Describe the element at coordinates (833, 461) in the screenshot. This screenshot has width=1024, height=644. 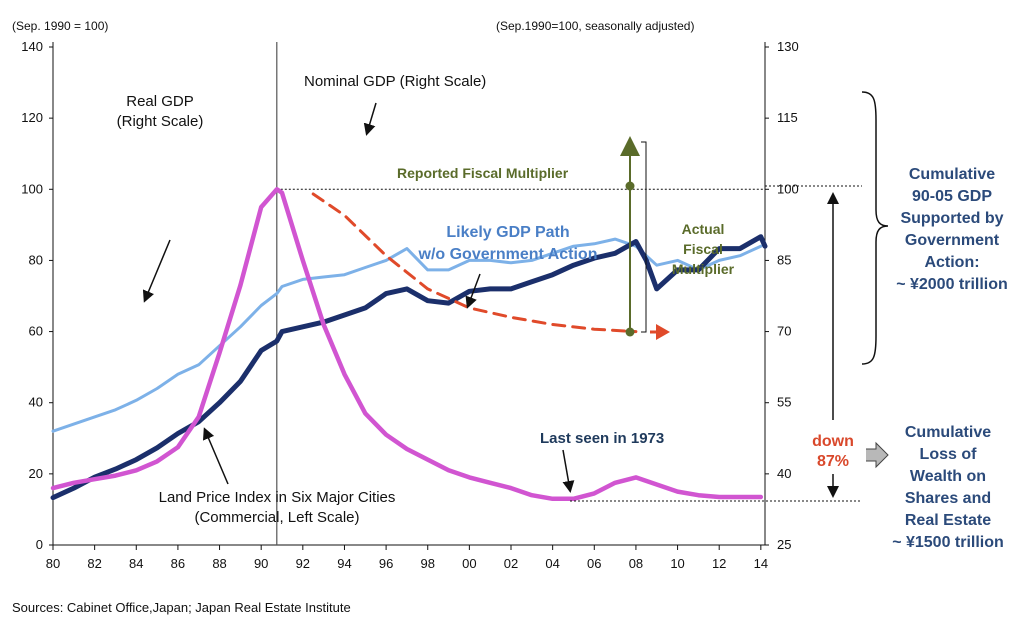
I see `down-87-line2: 87%` at that location.